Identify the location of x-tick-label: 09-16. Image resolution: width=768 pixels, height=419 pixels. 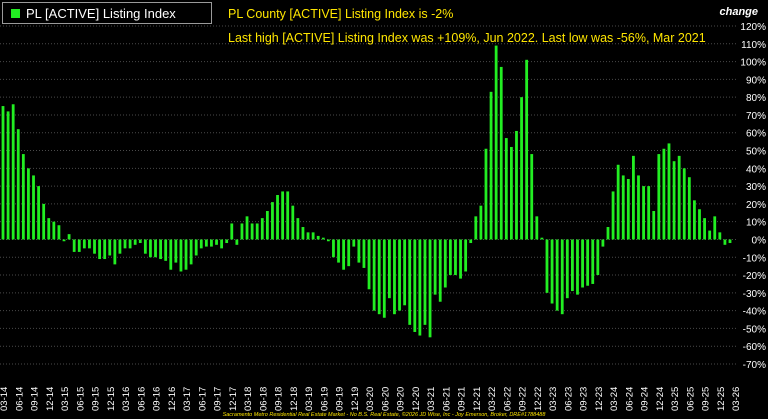
(157, 399).